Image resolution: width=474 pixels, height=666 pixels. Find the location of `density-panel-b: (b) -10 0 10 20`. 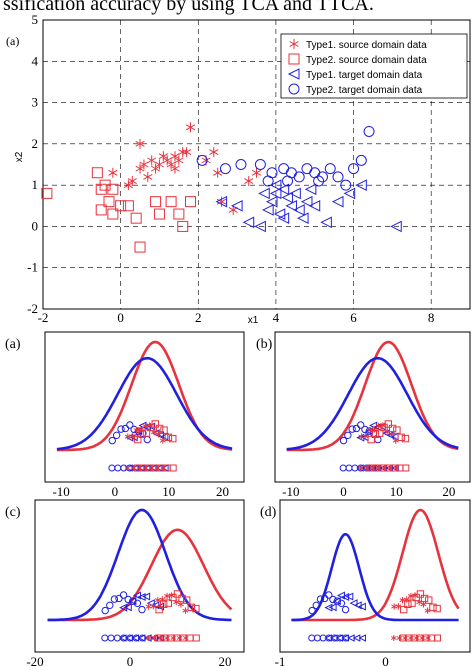

density-panel-b: (b) -10 0 10 20 is located at coordinates (363, 415).